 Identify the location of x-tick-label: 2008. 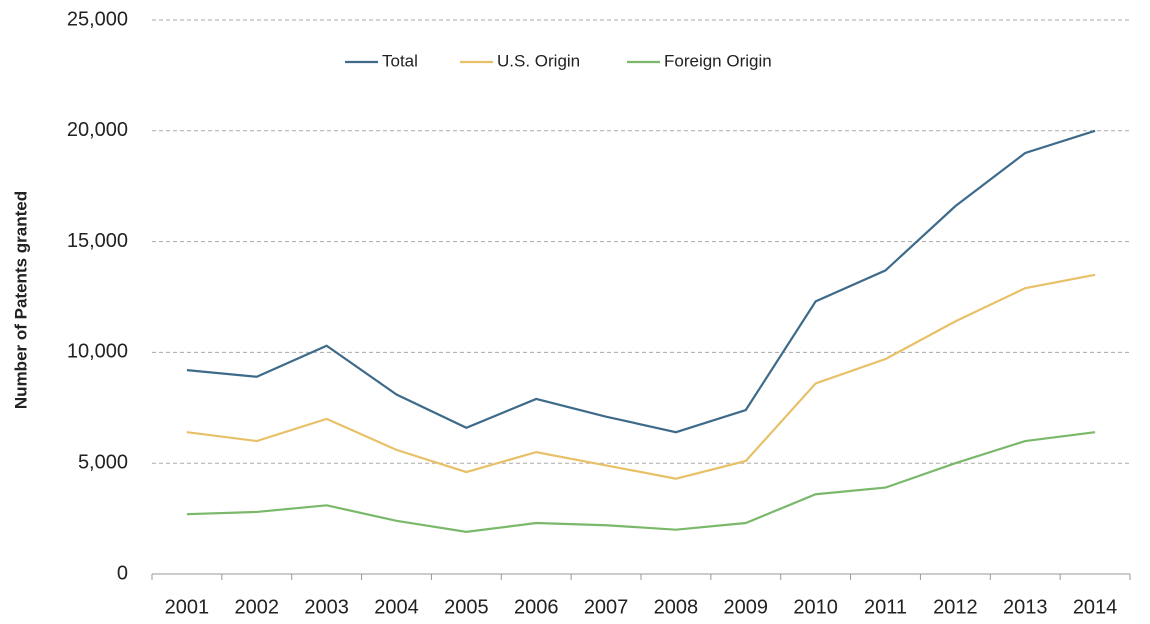
(676, 607).